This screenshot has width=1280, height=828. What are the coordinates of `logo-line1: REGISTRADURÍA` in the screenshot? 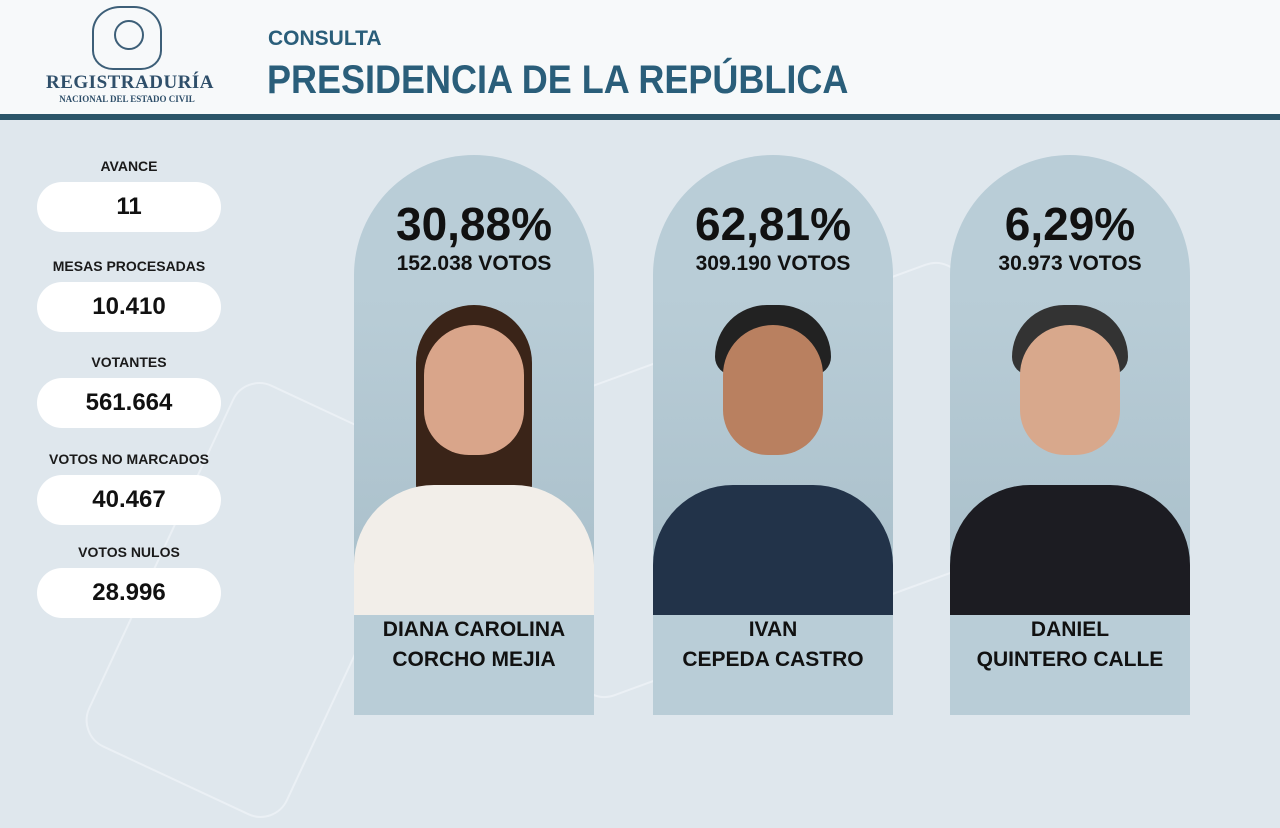 It's located at (130, 82).